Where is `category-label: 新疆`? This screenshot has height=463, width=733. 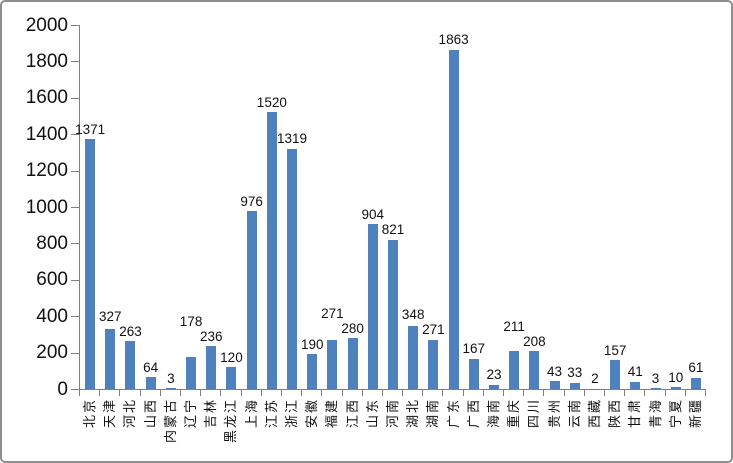
category-label: 新疆 is located at coordinates (695, 412).